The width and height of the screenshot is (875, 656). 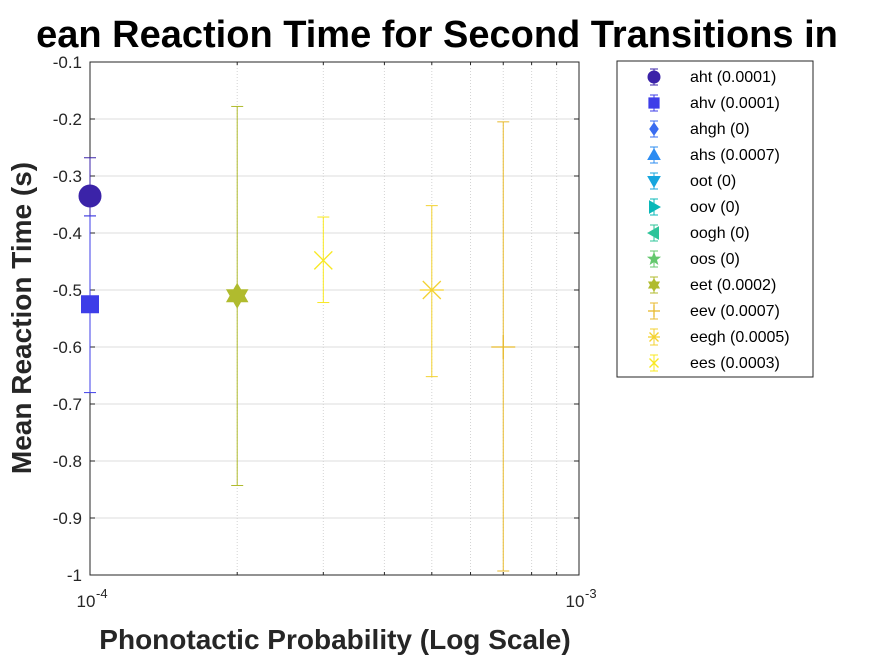 I want to click on y-tick-label: -0.9, so click(x=67, y=518).